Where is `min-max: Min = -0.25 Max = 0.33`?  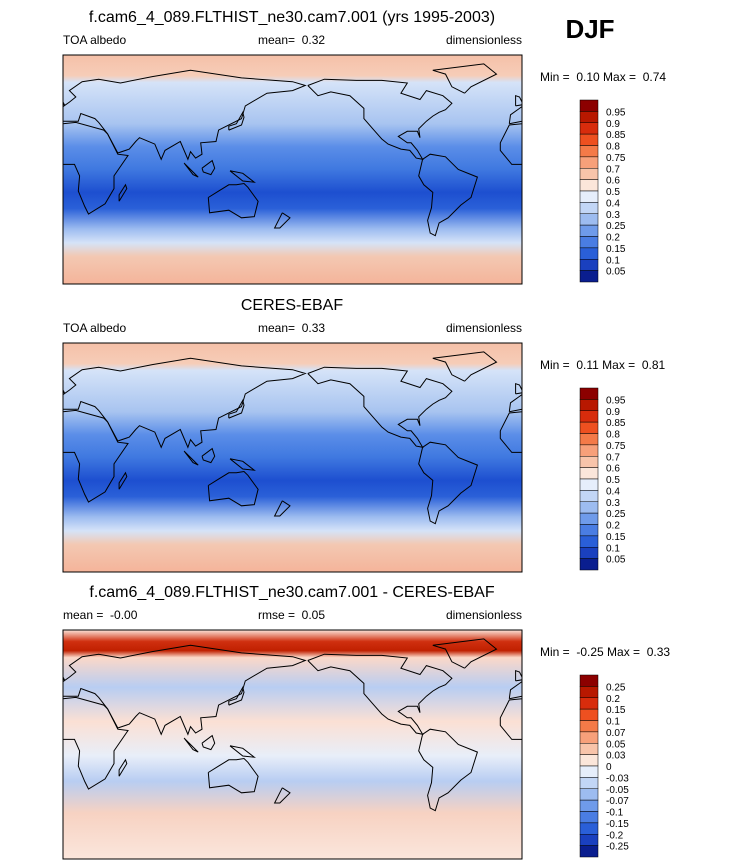 min-max: Min = -0.25 Max = 0.33 is located at coordinates (605, 652).